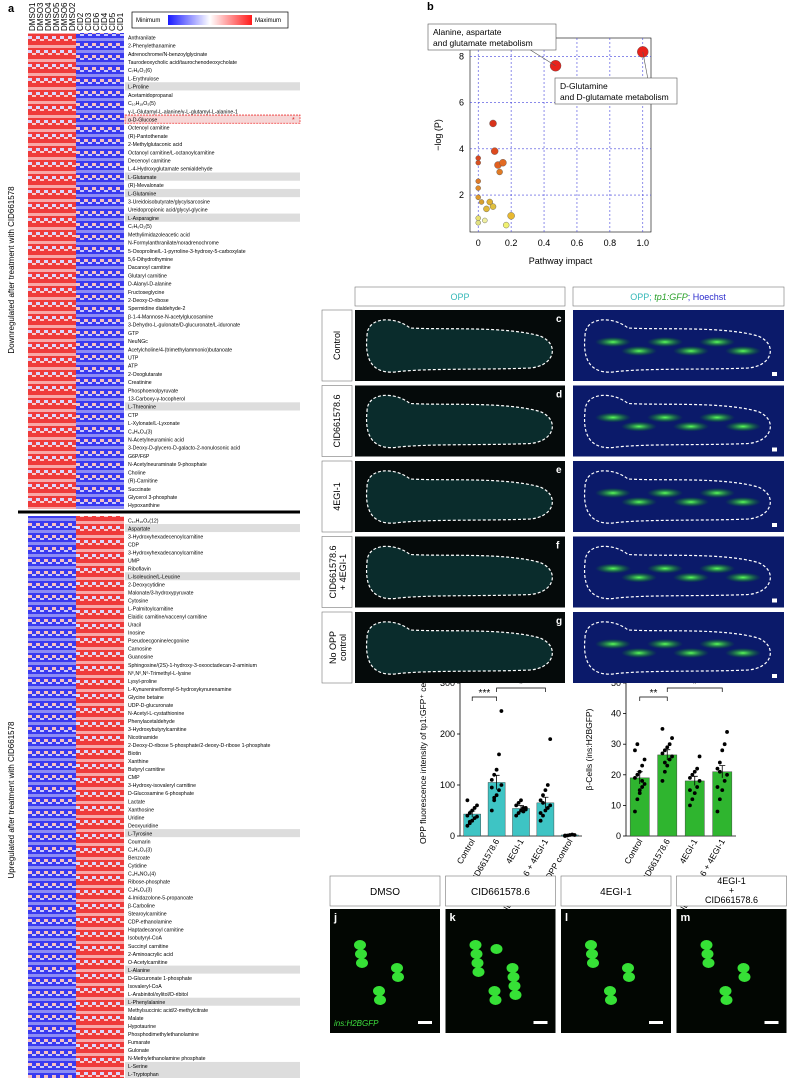 This screenshot has width=790, height=1082. What do you see at coordinates (161, 594) in the screenshot?
I see `metabolite-name: Malonate/3-hydroxypyruvate` at bounding box center [161, 594].